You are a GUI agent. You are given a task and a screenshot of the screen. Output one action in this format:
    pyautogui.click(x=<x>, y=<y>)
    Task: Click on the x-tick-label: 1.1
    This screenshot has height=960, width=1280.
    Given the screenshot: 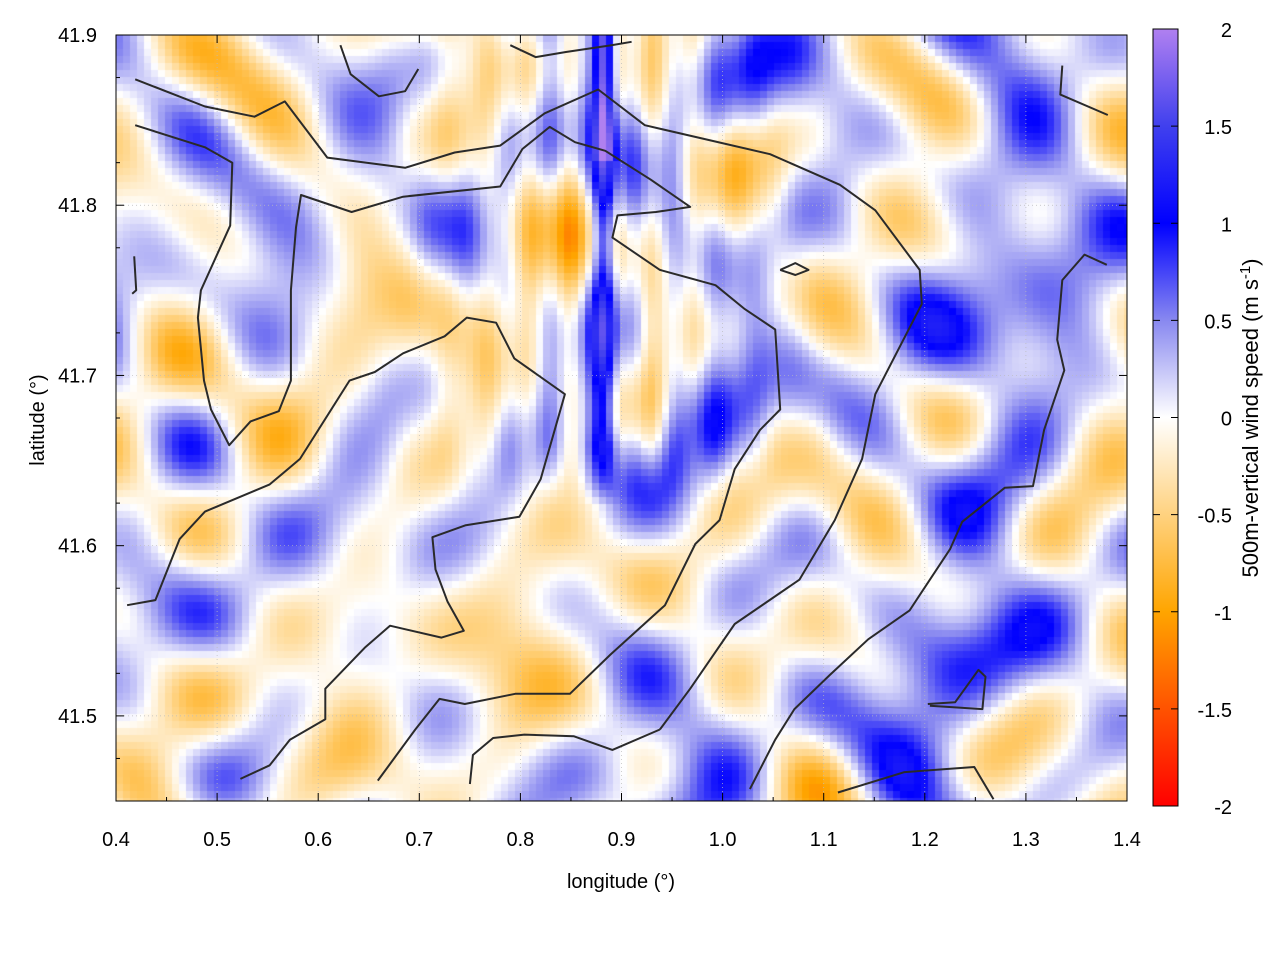 What is the action you would take?
    pyautogui.click(x=824, y=840)
    